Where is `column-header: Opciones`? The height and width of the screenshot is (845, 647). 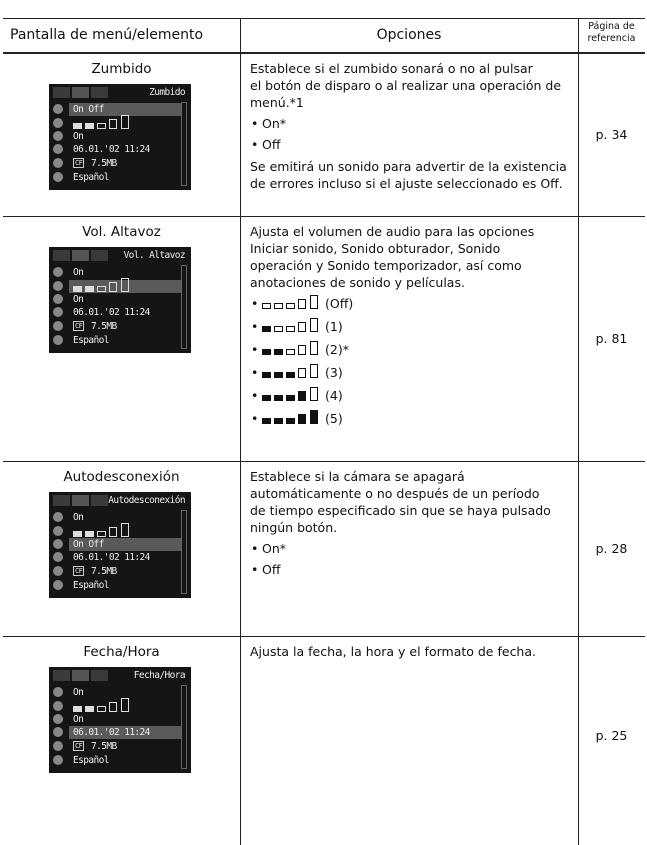
column-header: Opciones is located at coordinates (409, 35).